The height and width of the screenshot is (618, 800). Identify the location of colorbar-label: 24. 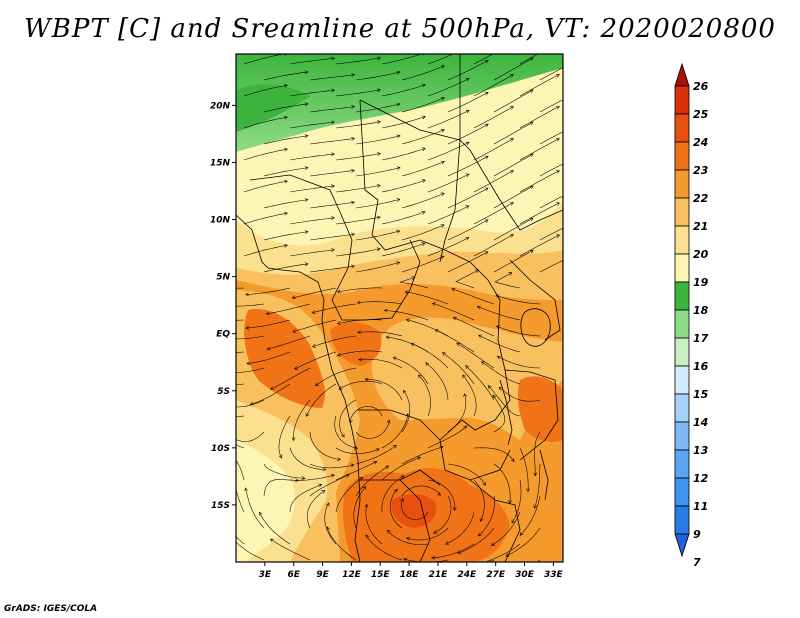
(700, 142).